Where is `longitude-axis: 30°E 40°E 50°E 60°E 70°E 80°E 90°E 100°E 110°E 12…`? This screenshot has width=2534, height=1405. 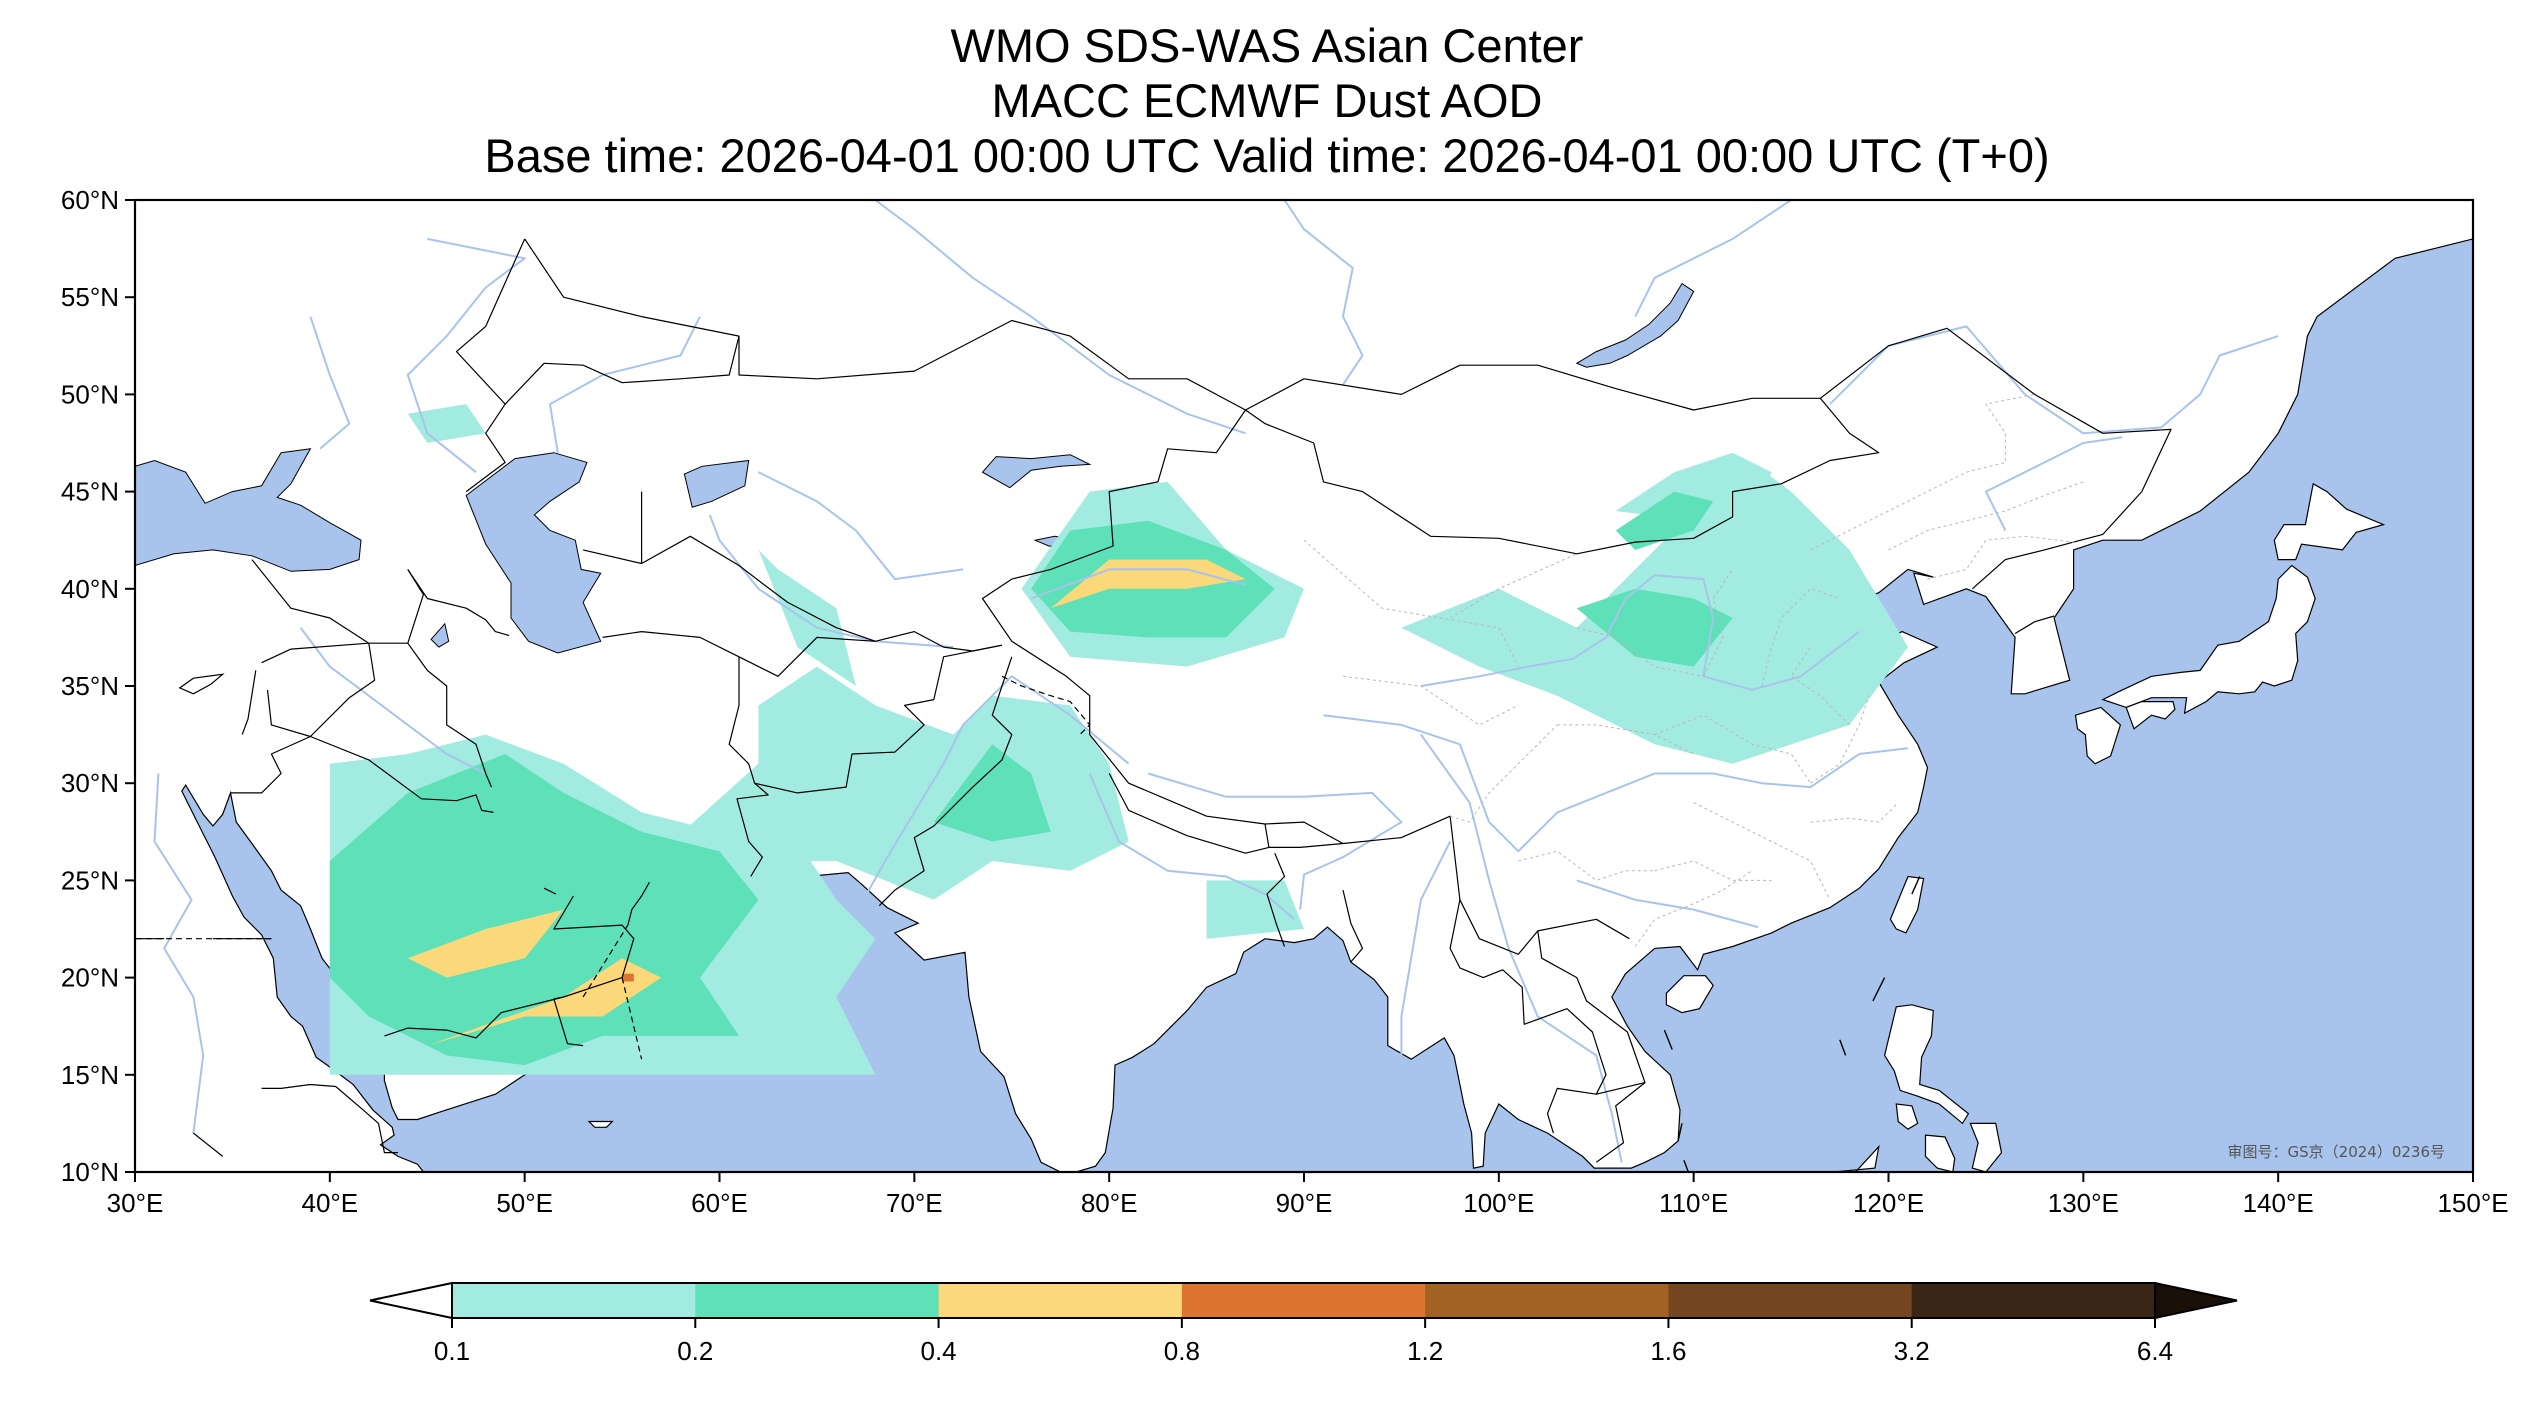
longitude-axis: 30°E 40°E 50°E 60°E 70°E 80°E 90°E 100°E 110°E 12… is located at coordinates (1308, 1195).